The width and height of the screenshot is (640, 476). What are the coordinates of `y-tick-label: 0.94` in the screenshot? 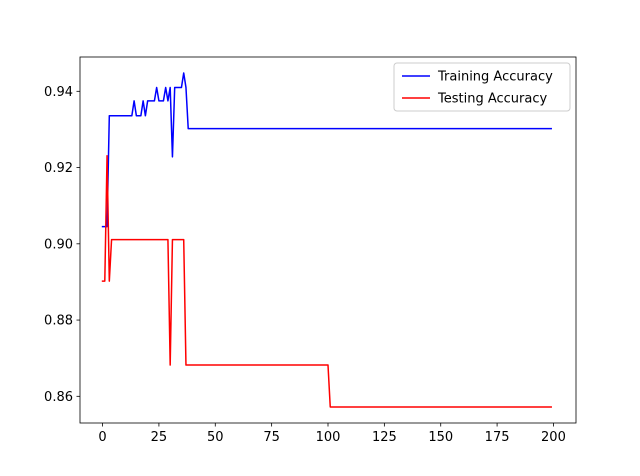 It's located at (58, 92).